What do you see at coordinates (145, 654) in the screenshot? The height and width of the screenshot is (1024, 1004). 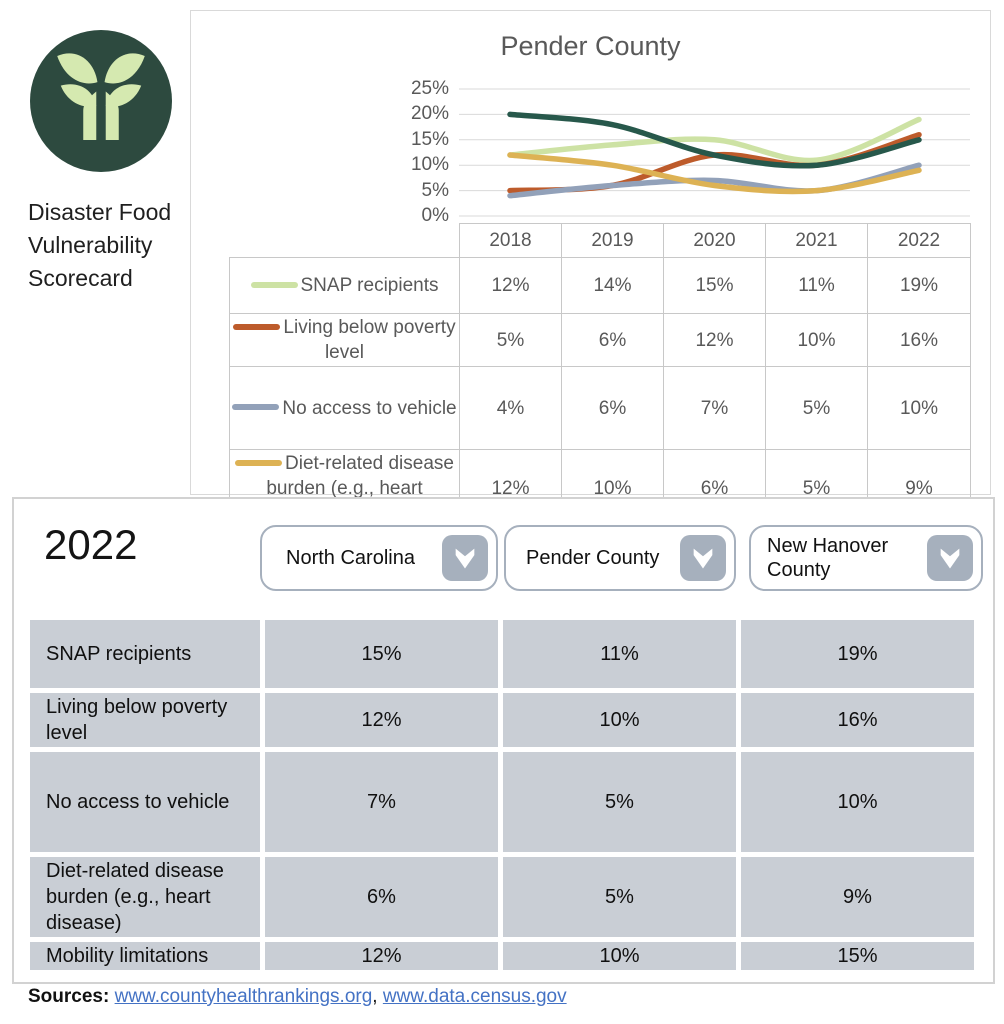 I see `metric-label-cell: SNAP recipients` at bounding box center [145, 654].